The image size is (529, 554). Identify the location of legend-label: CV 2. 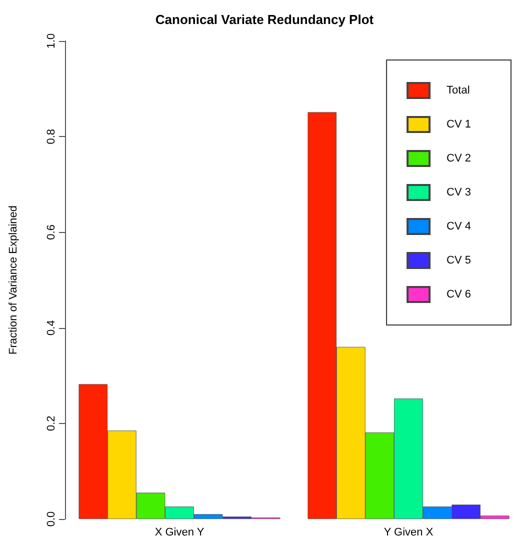
(459, 158).